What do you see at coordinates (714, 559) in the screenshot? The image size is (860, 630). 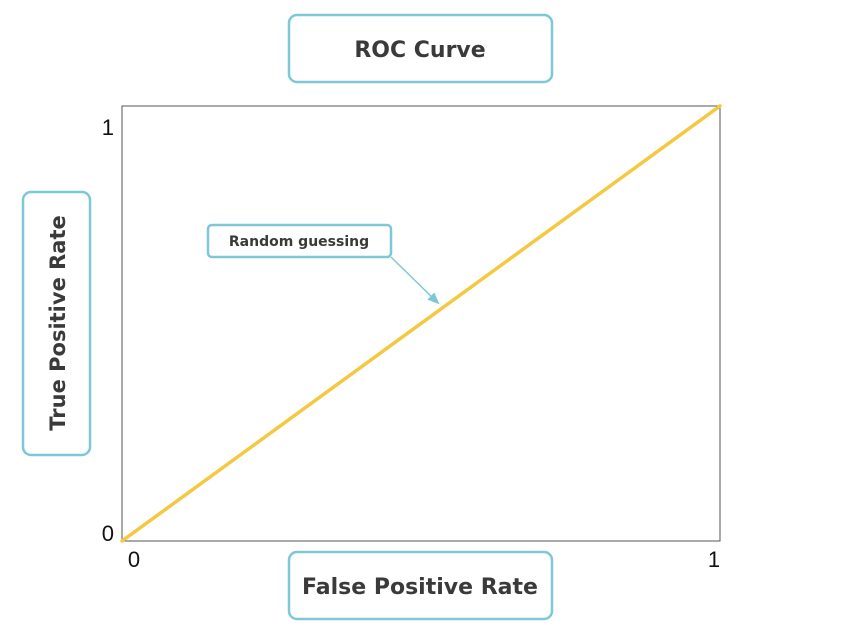 I see `x-tick-max: 1` at bounding box center [714, 559].